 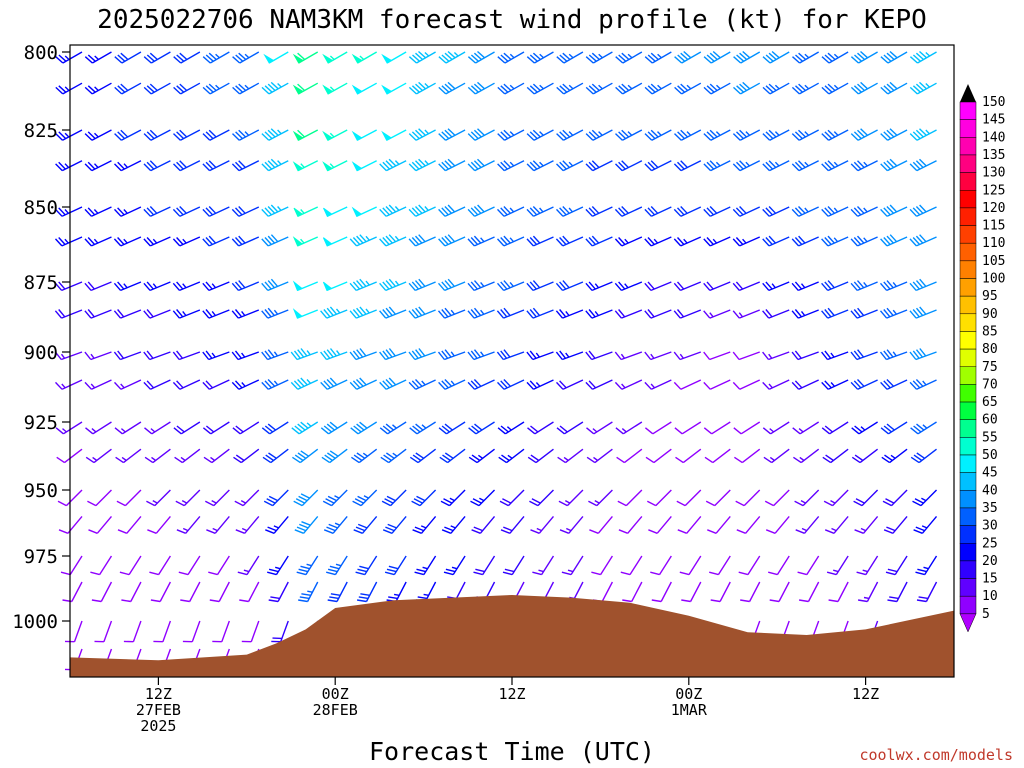 I want to click on colorbar-tick-label: 60, so click(x=990, y=420).